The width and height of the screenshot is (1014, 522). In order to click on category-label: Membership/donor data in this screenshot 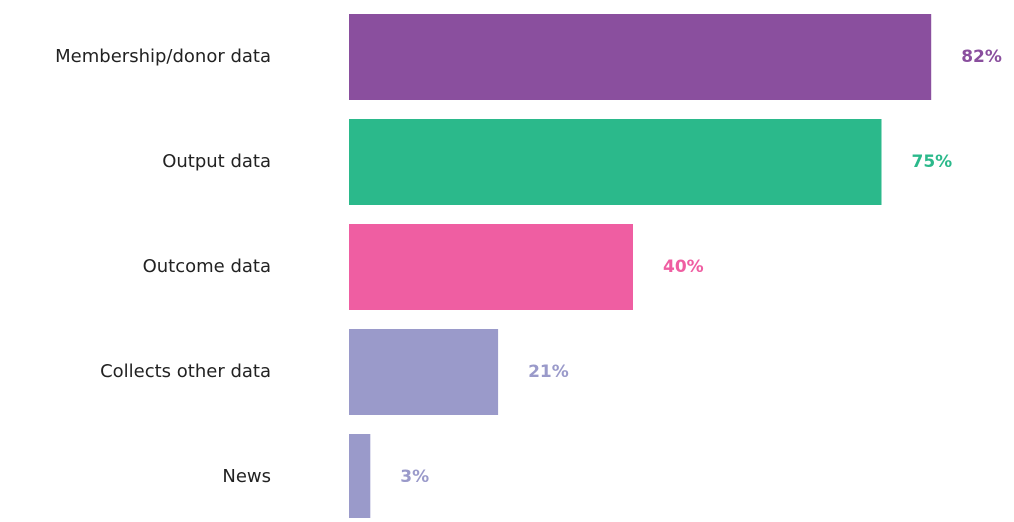, I will do `click(163, 56)`.